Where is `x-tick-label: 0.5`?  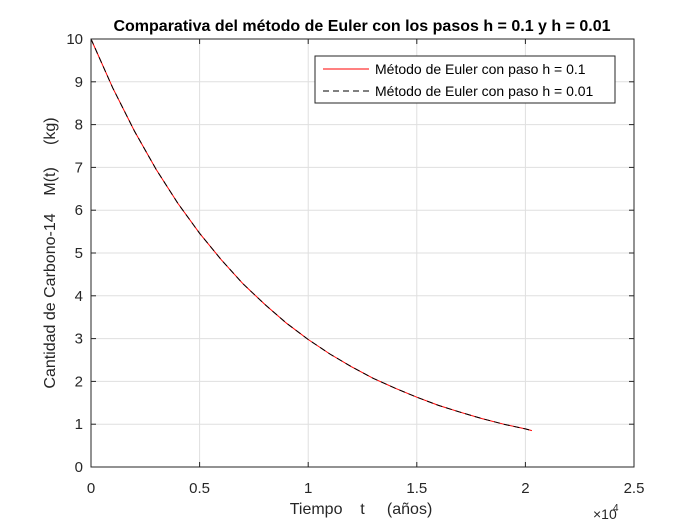 x-tick-label: 0.5 is located at coordinates (199, 488).